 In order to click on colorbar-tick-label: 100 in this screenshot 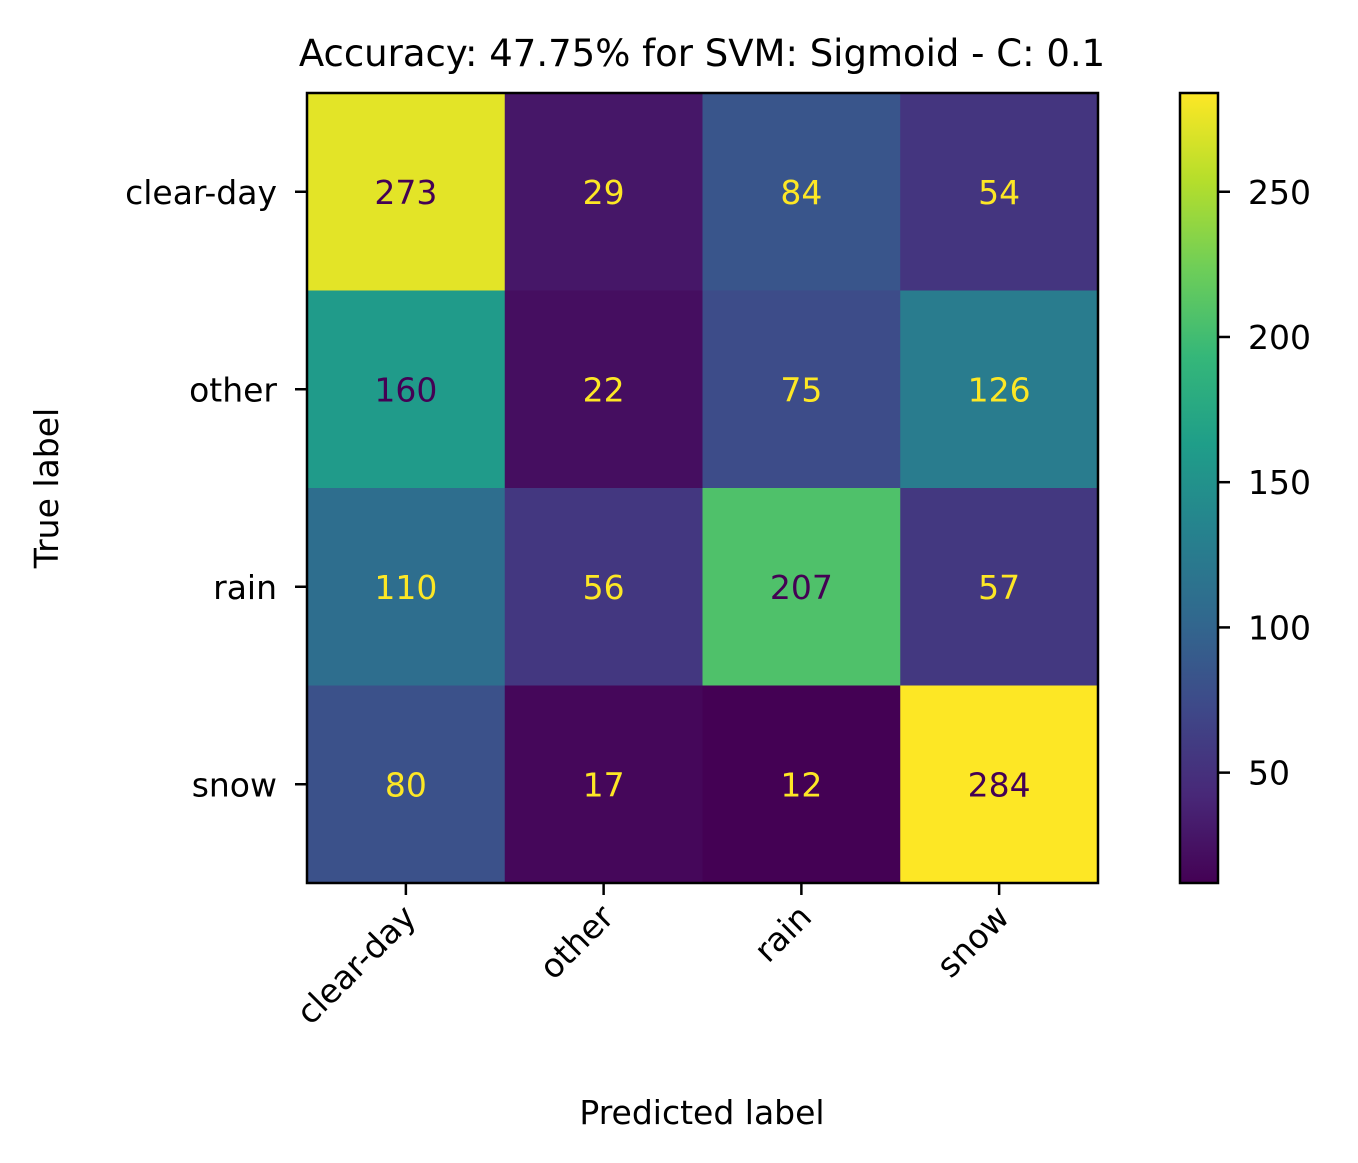, I will do `click(1279, 627)`.